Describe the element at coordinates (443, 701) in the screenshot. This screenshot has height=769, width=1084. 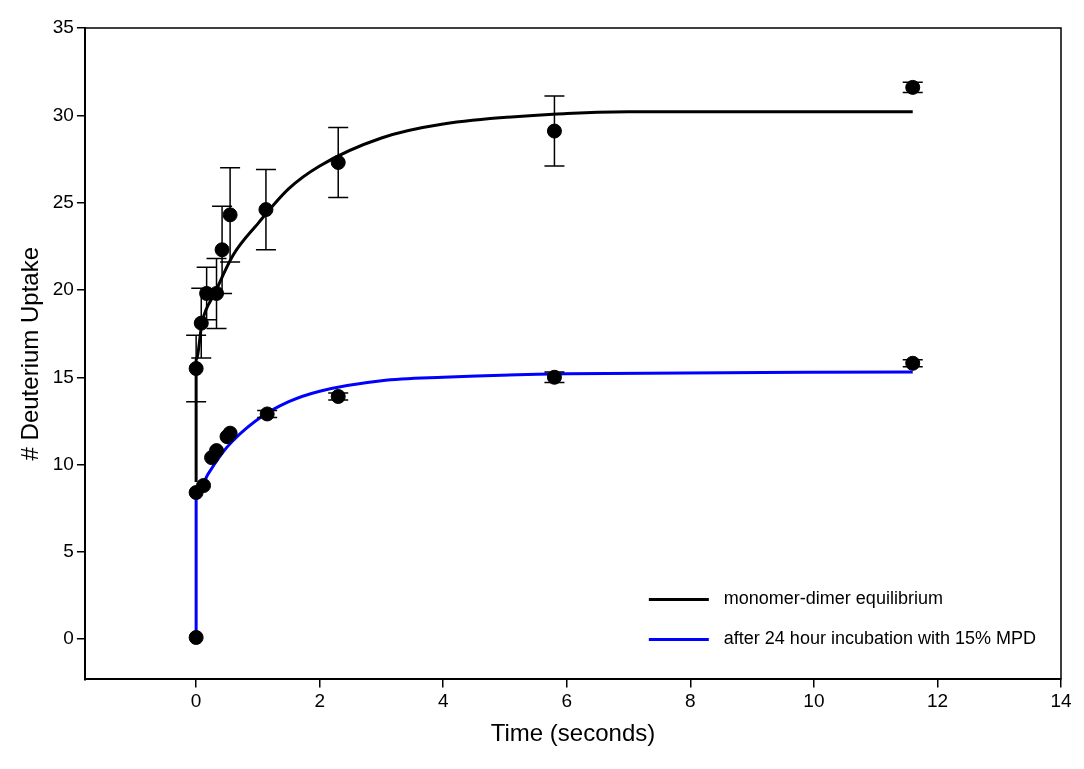
I see `x-tick-label: 4` at that location.